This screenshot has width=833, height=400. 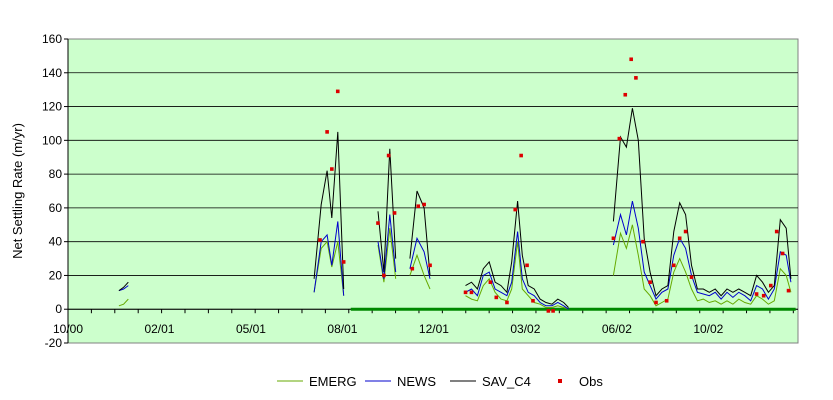 I want to click on y-tick-label: 20, so click(x=56, y=275).